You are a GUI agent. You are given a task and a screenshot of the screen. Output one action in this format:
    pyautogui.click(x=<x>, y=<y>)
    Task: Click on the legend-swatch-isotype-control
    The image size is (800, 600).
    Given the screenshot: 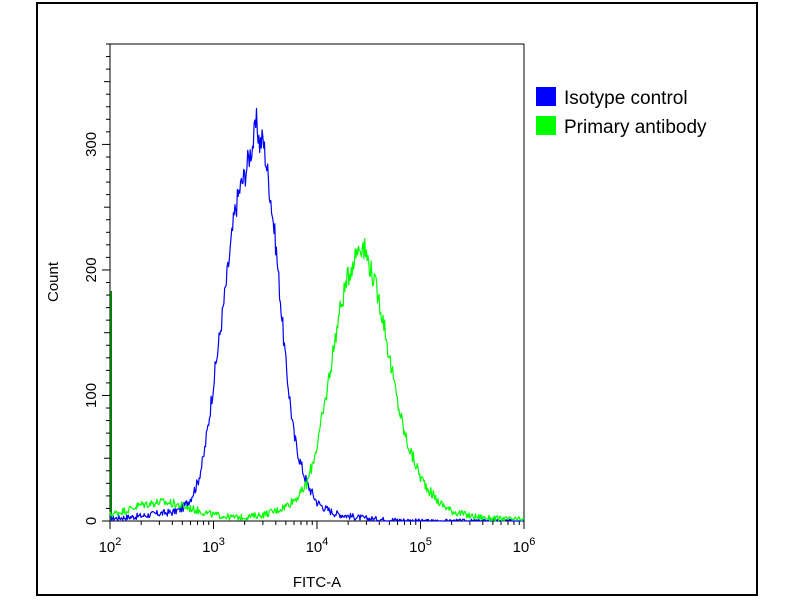 What is the action you would take?
    pyautogui.click(x=546, y=96)
    